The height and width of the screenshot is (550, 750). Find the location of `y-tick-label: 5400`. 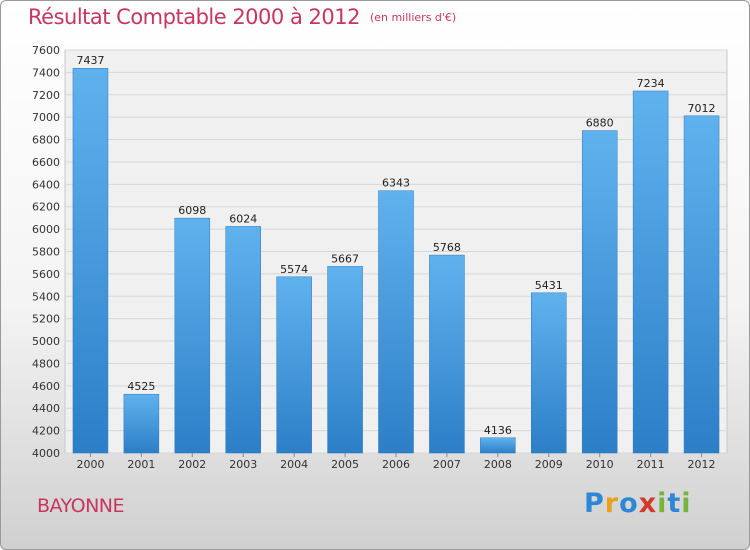

y-tick-label: 5400 is located at coordinates (46, 296).